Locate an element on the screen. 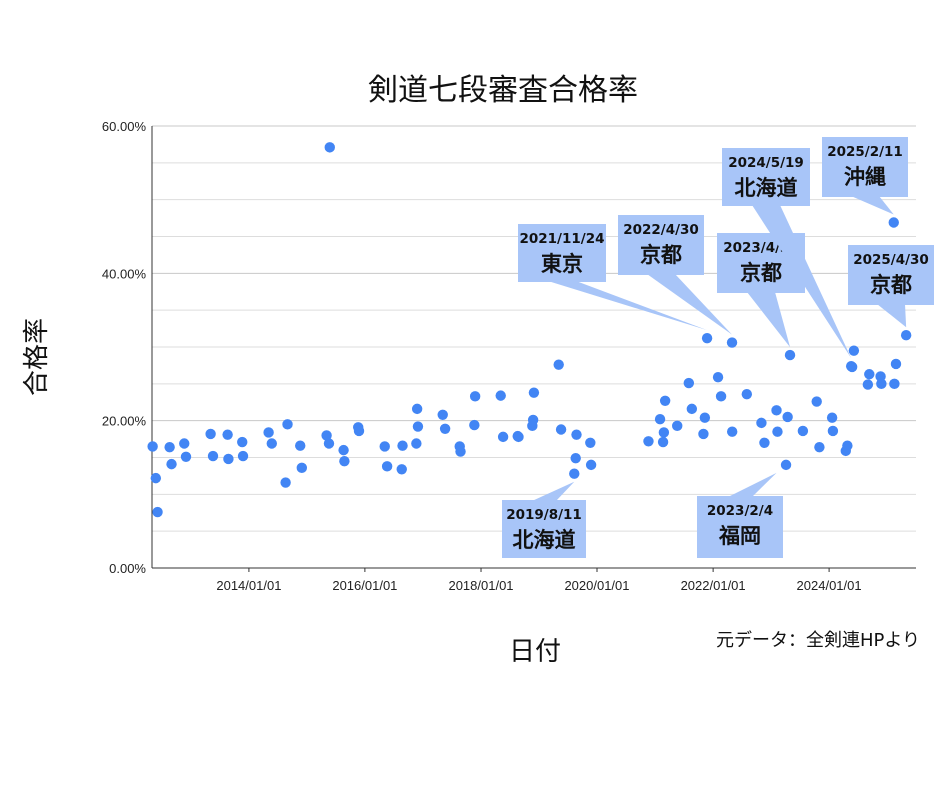 This screenshot has width=940, height=788. y-tick-label: 20.00% is located at coordinates (124, 421).